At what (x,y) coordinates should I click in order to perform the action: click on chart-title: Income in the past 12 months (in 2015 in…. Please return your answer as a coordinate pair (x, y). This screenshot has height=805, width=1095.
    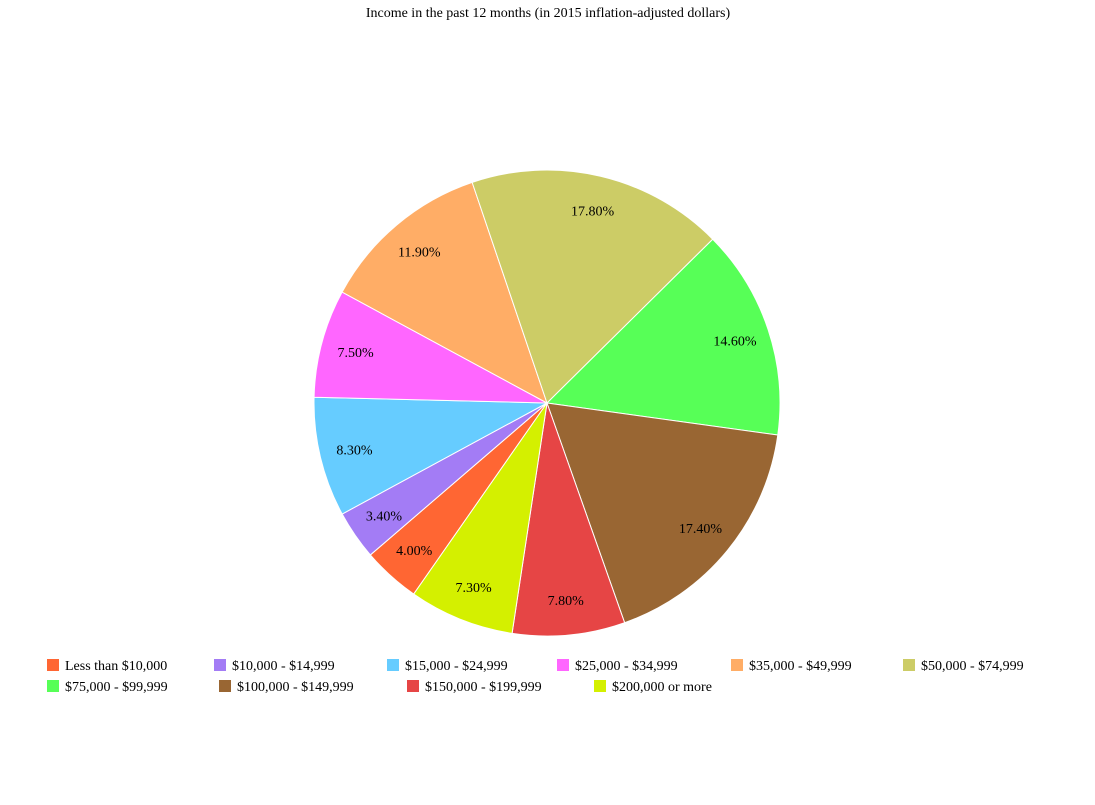
    Looking at the image, I should click on (548, 13).